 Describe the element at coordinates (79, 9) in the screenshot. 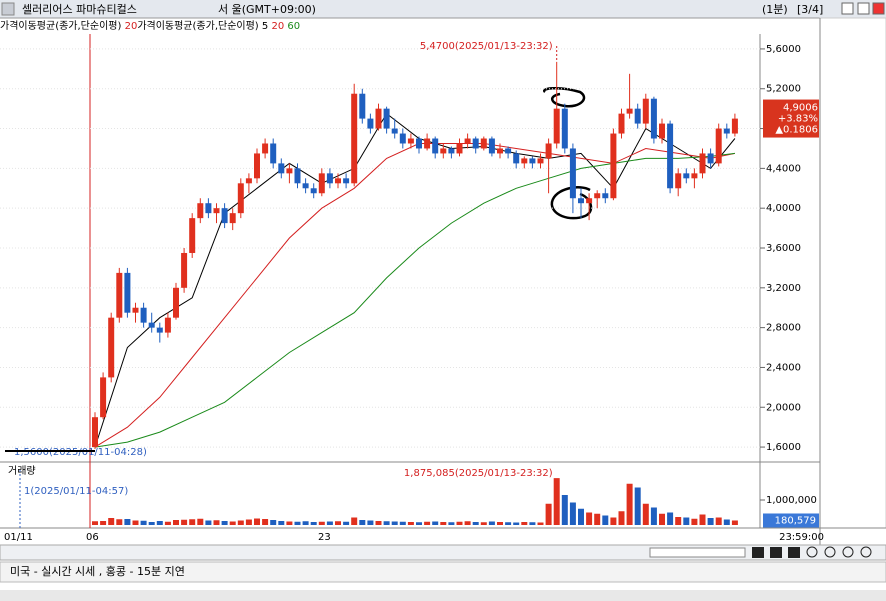

I see `title: 셀러리어스 파마슈티컬스` at that location.